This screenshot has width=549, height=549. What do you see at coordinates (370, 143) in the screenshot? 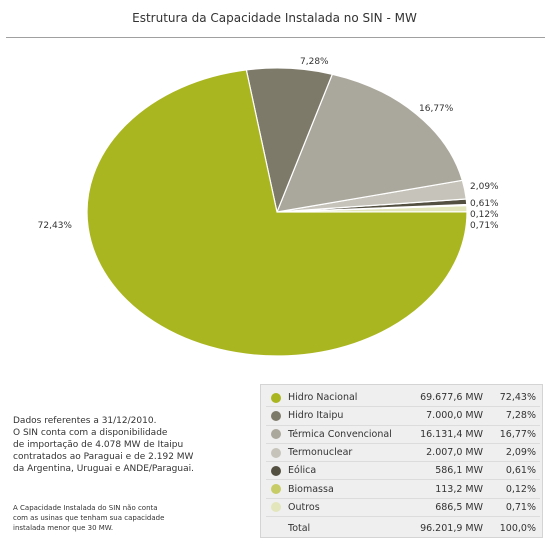
I see `pie-slice-termica-convencional` at bounding box center [370, 143].